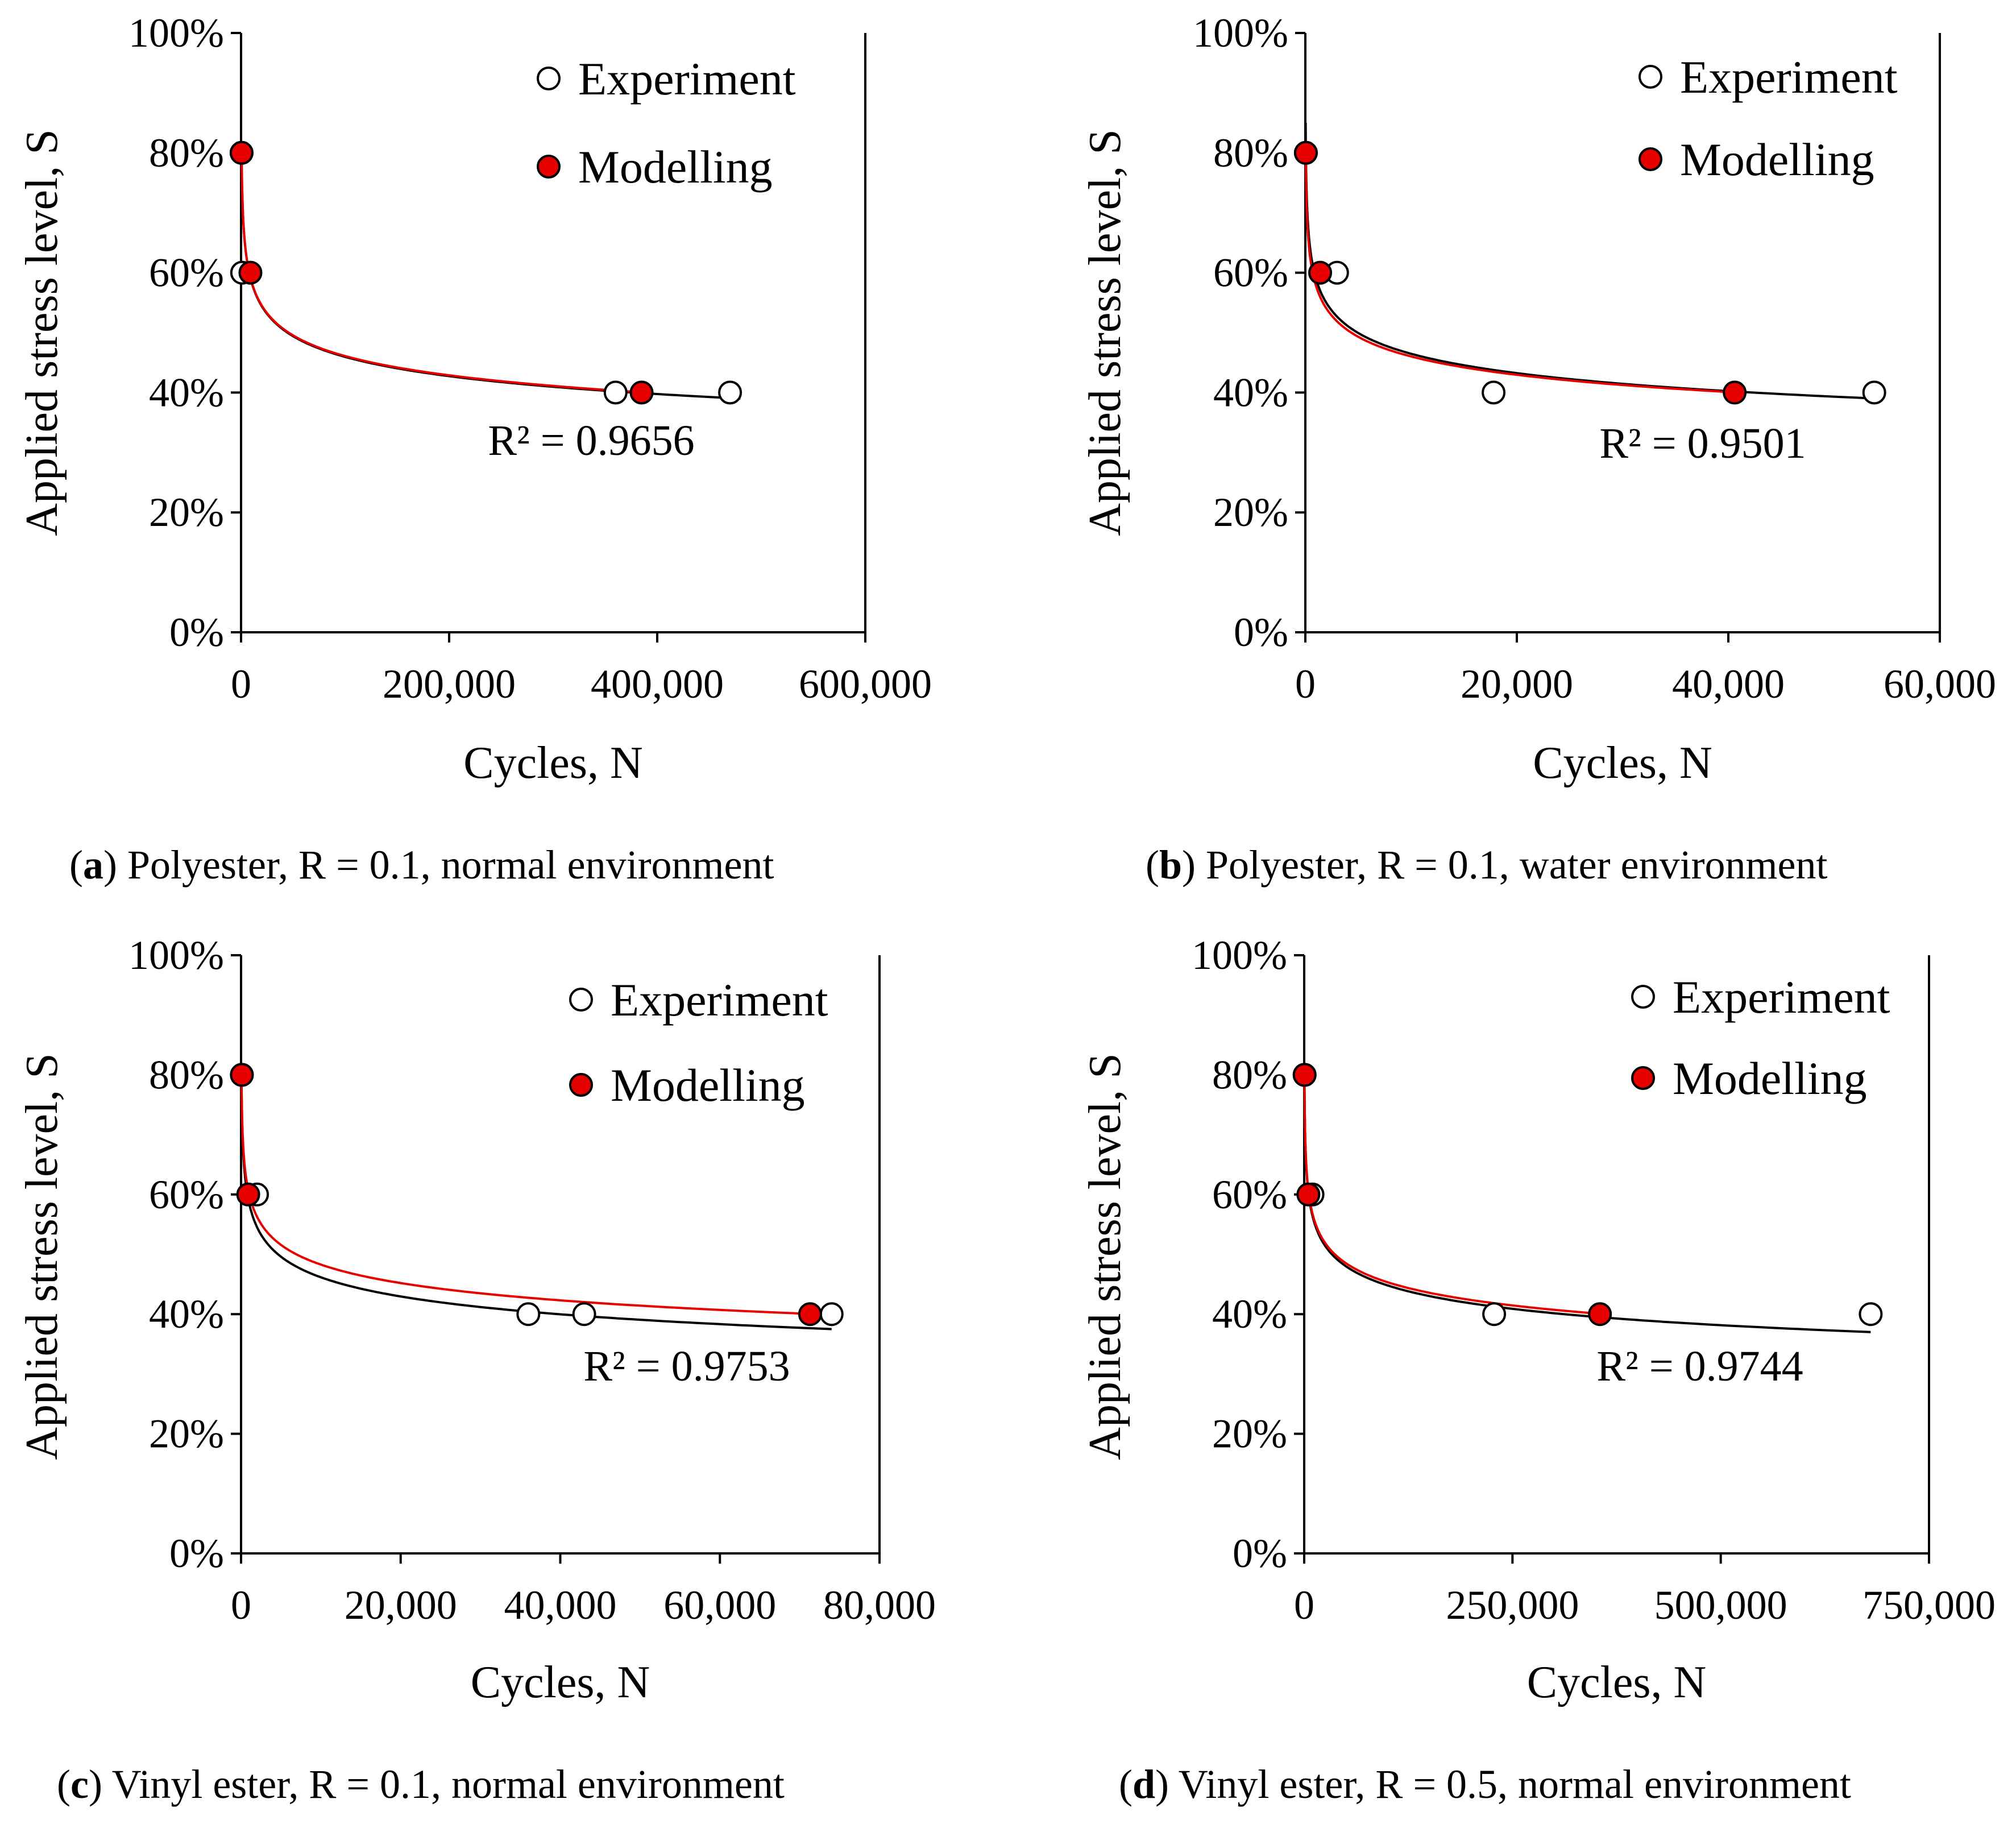 Image resolution: width=2016 pixels, height=1832 pixels. Describe the element at coordinates (1699, 1366) in the screenshot. I see `r-squared-label: R² = 0.9744` at that location.